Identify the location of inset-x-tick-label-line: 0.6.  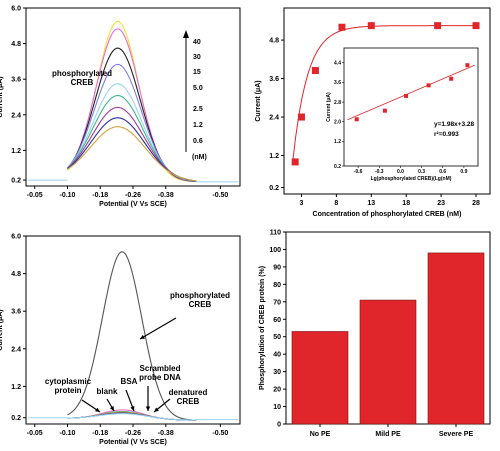
(442, 172).